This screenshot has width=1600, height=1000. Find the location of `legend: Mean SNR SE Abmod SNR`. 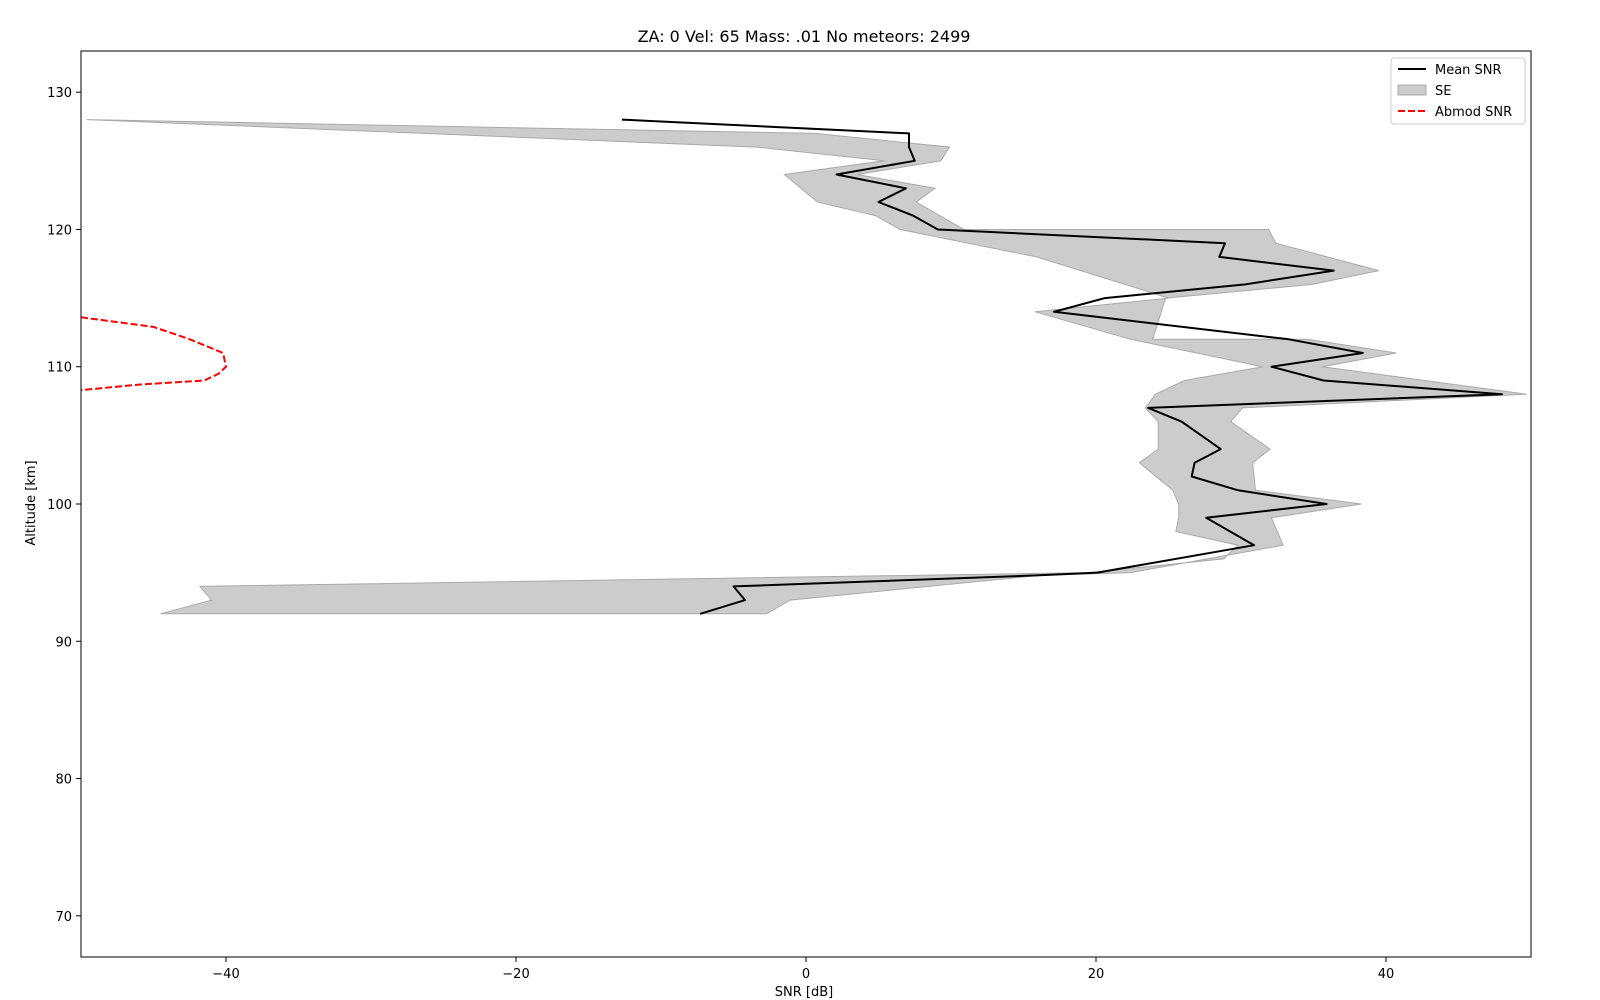

legend: Mean SNR SE Abmod SNR is located at coordinates (1458, 91).